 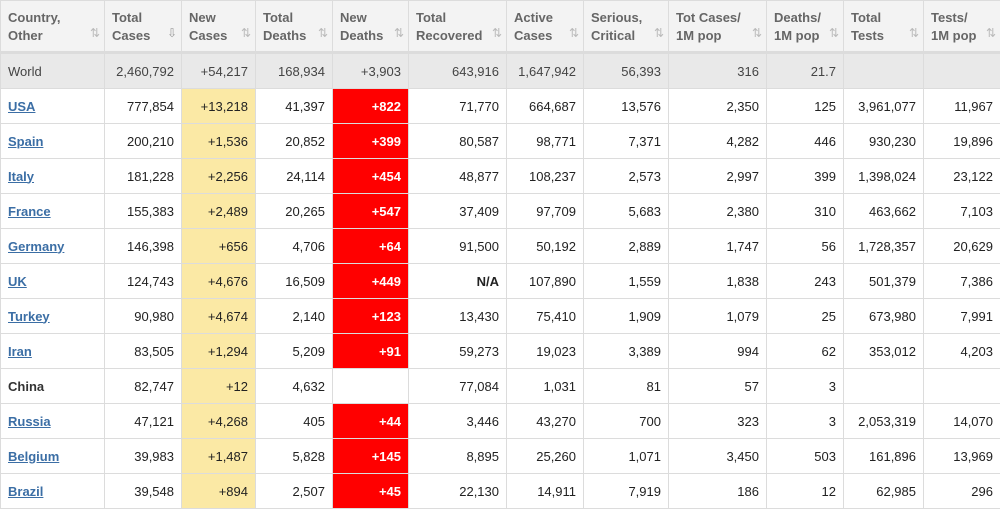 What do you see at coordinates (883, 26) in the screenshot?
I see `column-header-total-tests: Total Tests ⇅` at bounding box center [883, 26].